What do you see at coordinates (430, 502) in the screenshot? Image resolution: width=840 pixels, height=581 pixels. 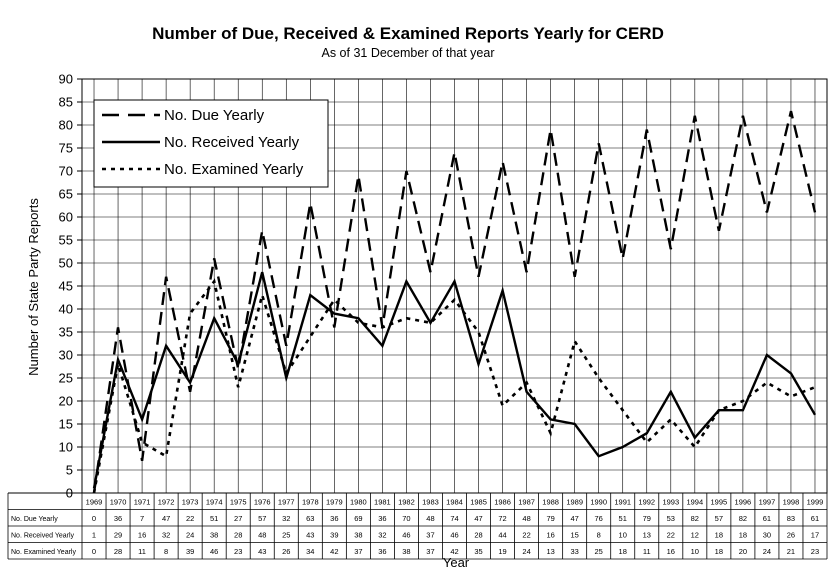 I see `x-tick-label: 1983` at bounding box center [430, 502].